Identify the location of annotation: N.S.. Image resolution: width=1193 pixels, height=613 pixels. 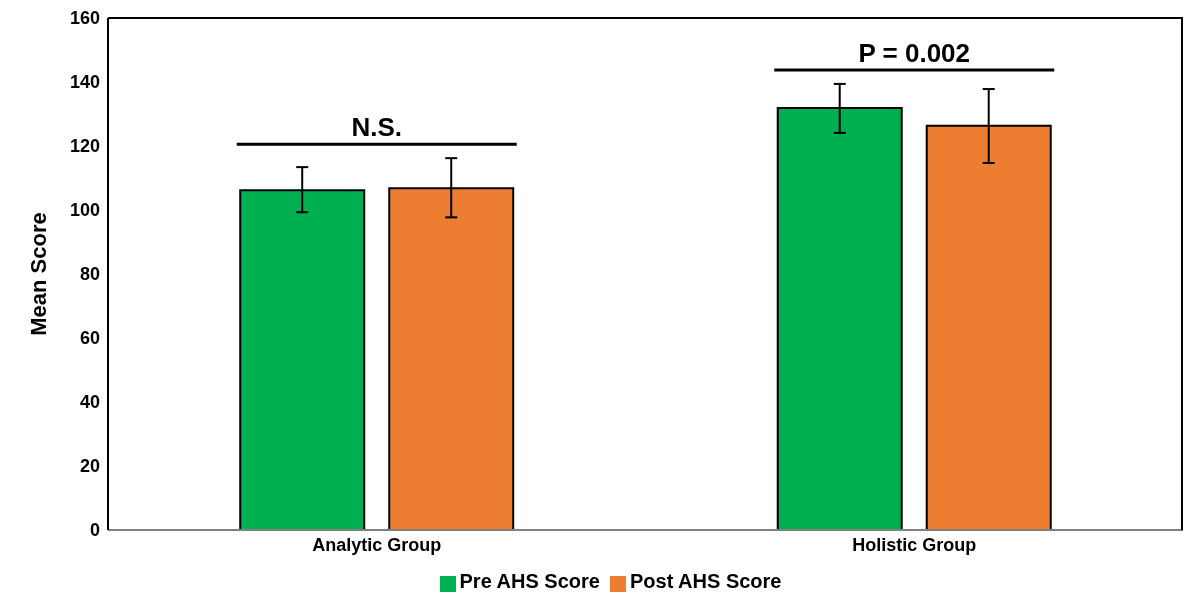
(377, 127).